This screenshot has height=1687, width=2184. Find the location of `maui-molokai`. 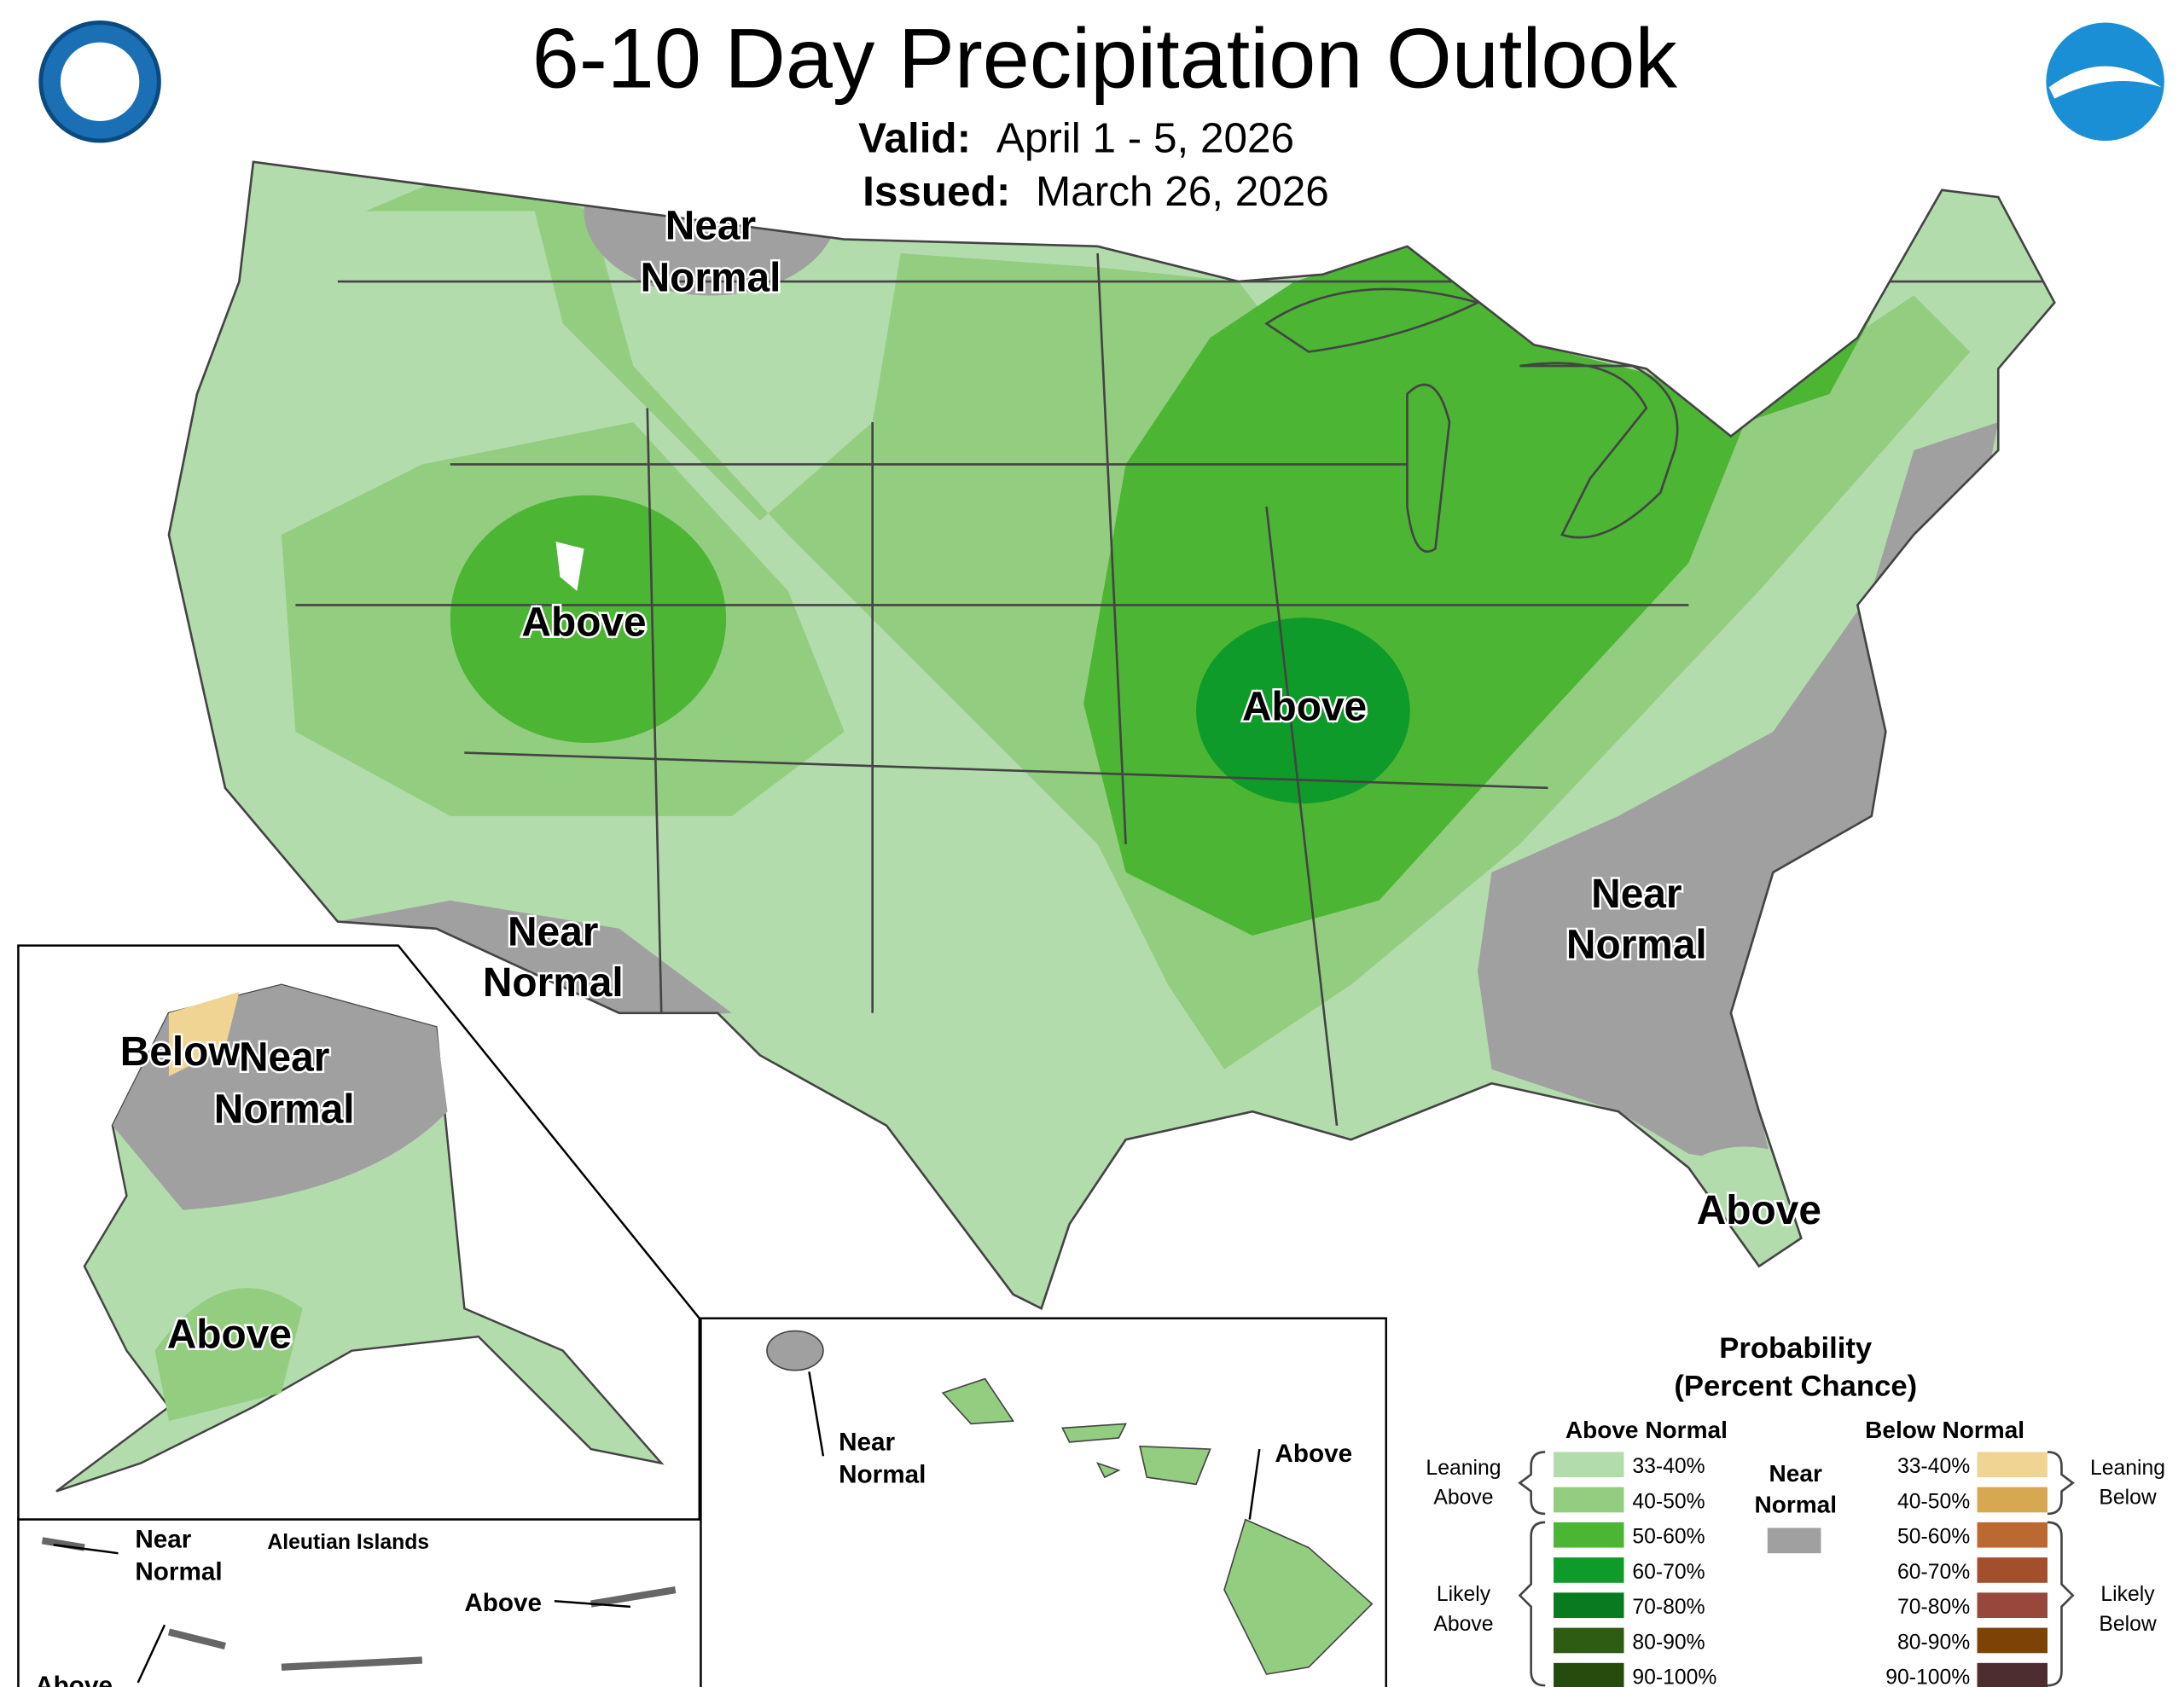

maui-molokai is located at coordinates (1136, 1455).